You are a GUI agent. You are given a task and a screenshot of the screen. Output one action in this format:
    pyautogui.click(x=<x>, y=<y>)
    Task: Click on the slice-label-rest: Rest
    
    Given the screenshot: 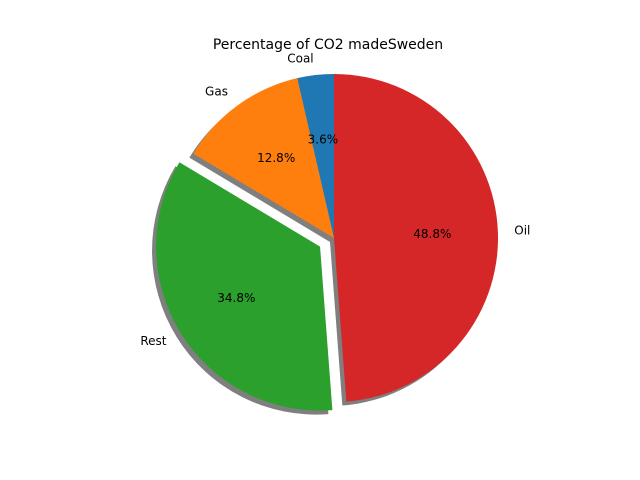 What is the action you would take?
    pyautogui.click(x=153, y=341)
    